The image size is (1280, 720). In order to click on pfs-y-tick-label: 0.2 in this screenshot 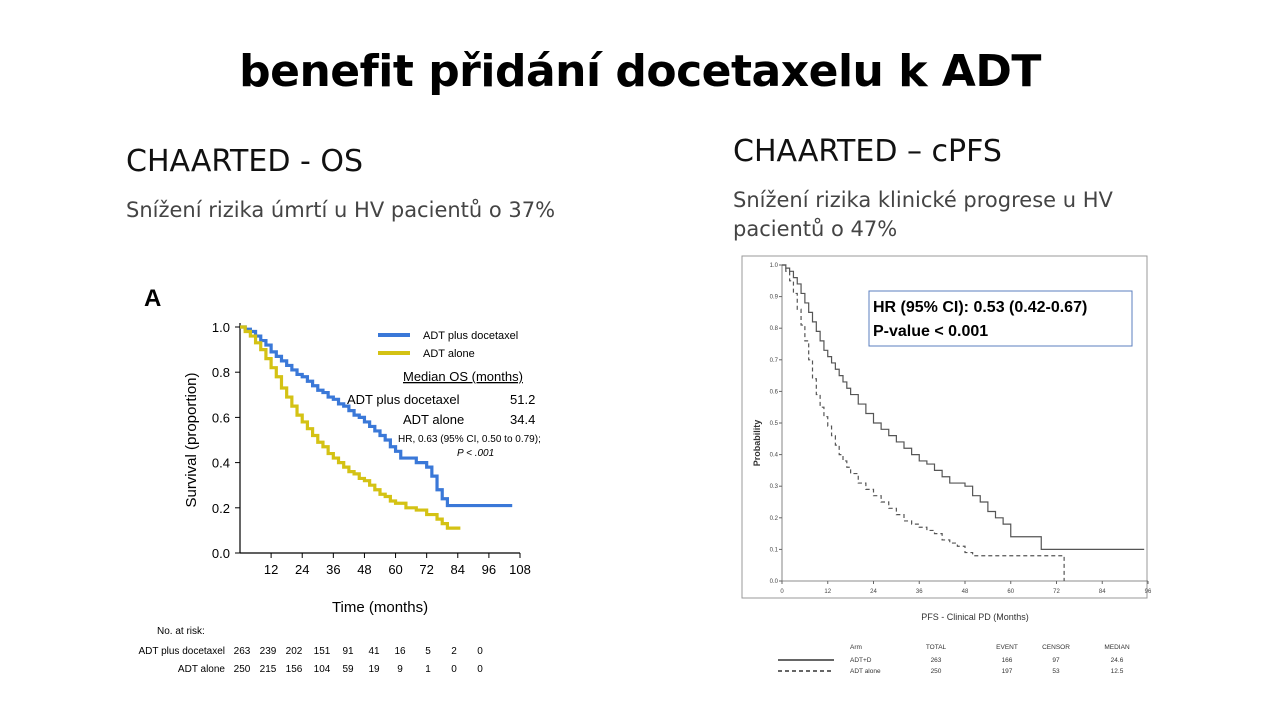, I will do `click(774, 519)`.